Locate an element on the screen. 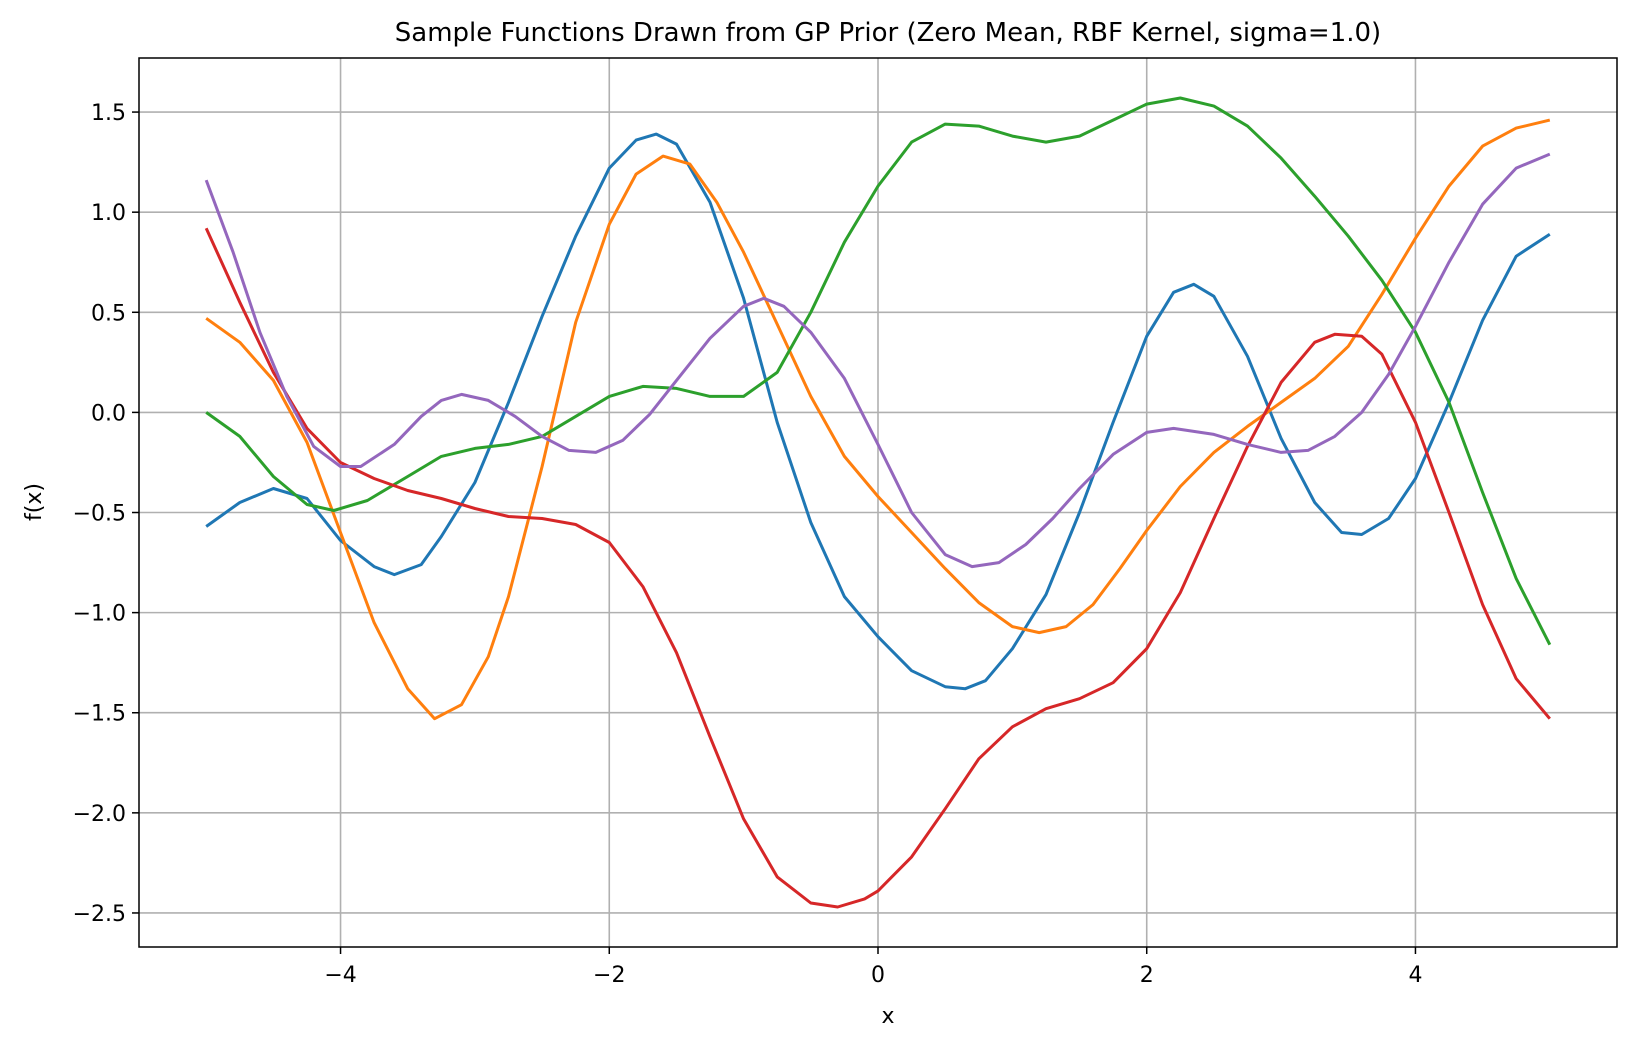  x-tick-label: −4 is located at coordinates (340, 975).